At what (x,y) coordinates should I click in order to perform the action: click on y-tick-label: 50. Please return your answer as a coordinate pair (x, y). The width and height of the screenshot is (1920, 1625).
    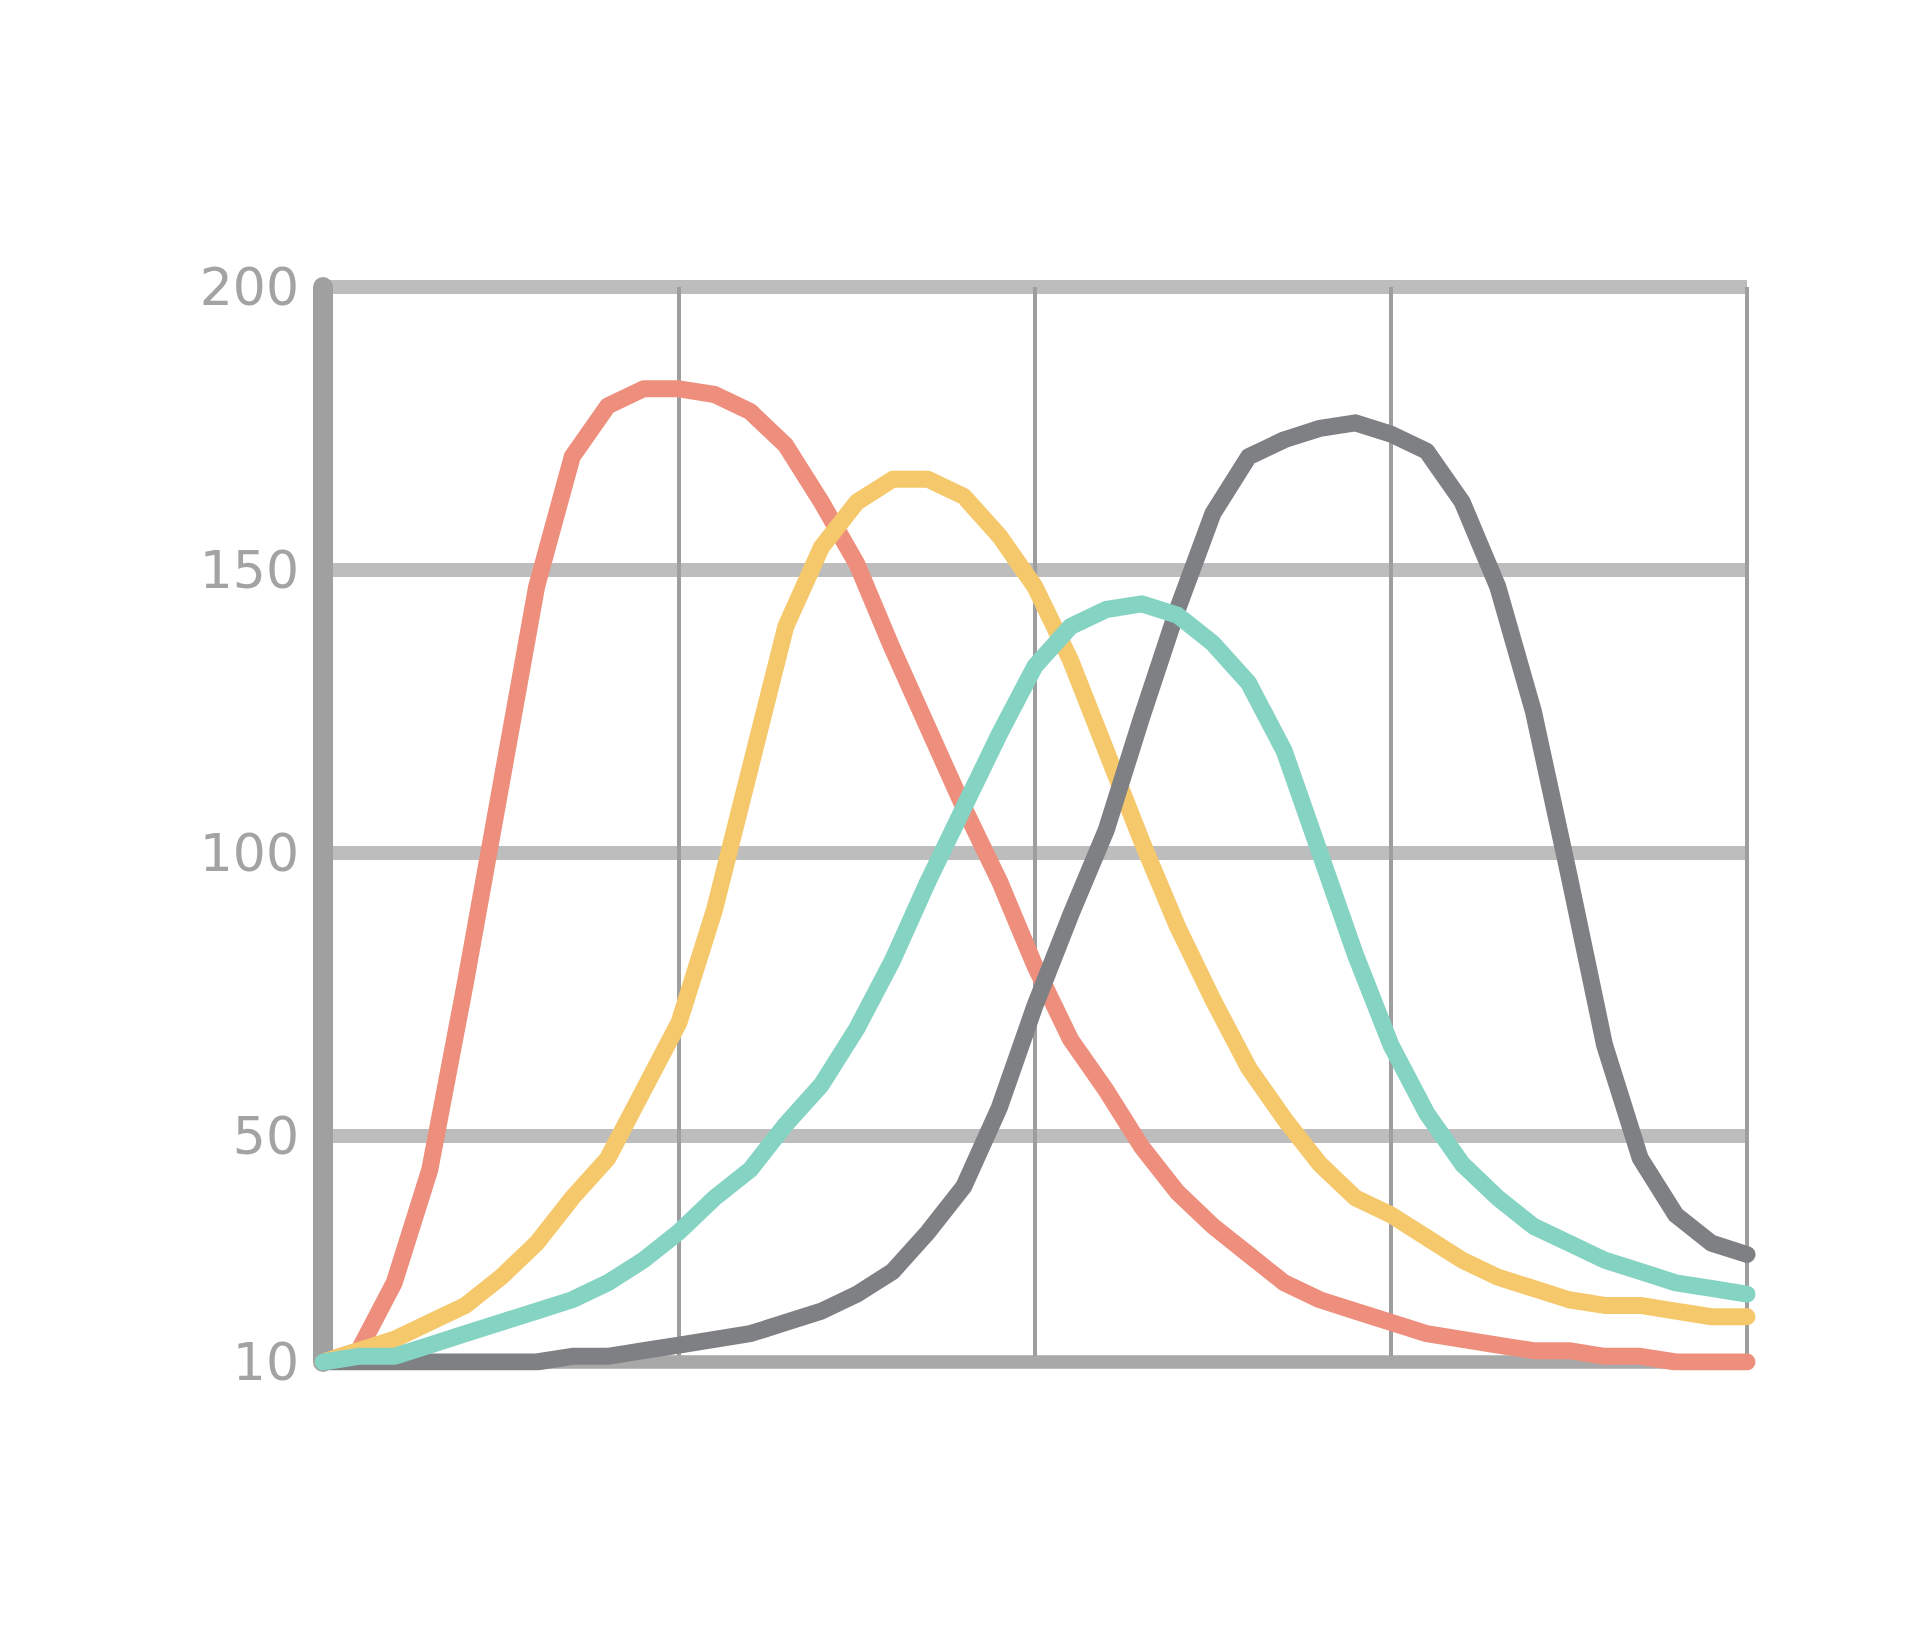
    Looking at the image, I should click on (265, 1135).